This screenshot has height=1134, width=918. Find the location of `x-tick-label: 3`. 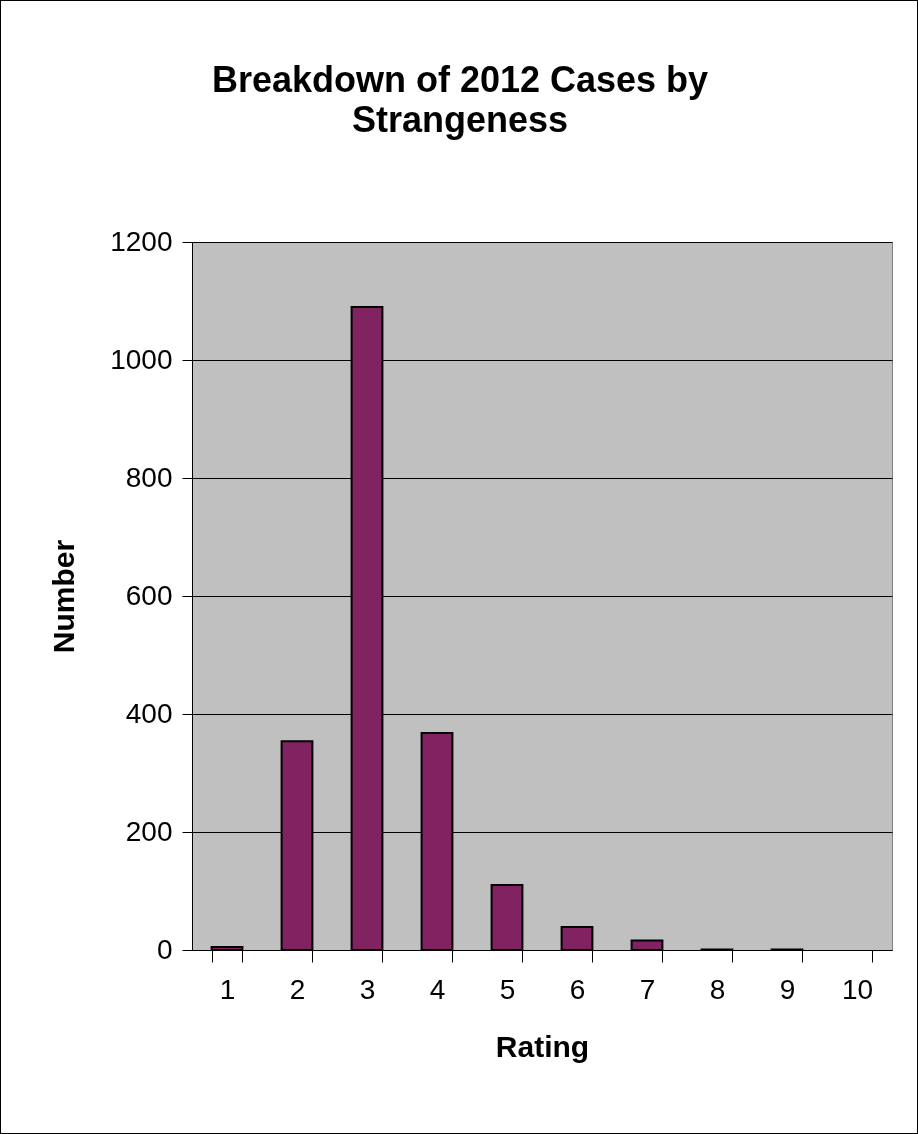

x-tick-label: 3 is located at coordinates (367, 989).